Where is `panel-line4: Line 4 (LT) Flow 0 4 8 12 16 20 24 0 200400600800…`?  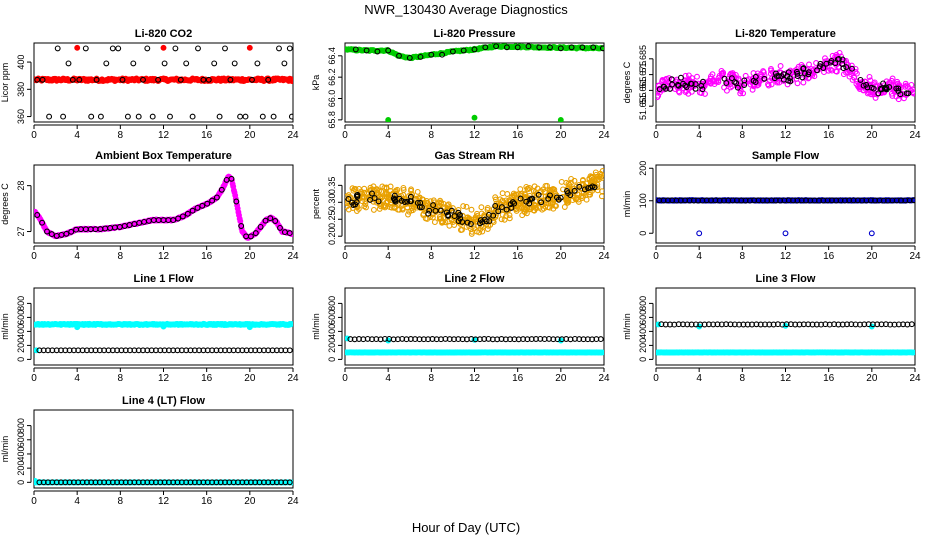
panel-line4: Line 4 (LT) Flow 0 4 8 12 16 20 24 0 200400600800… is located at coordinates (149, 451).